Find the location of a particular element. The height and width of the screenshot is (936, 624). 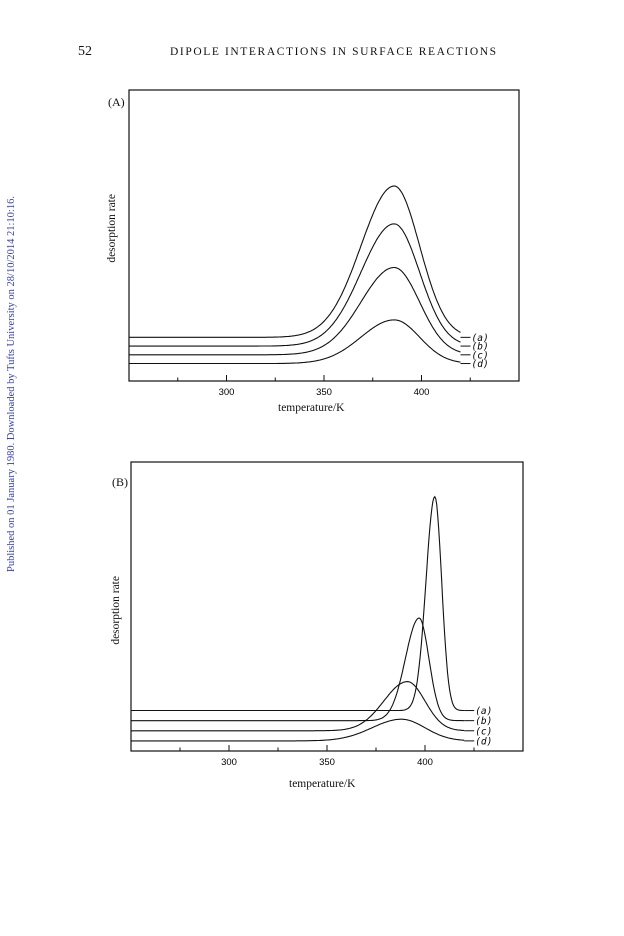

panel-a-series-c is located at coordinates (295, 311).